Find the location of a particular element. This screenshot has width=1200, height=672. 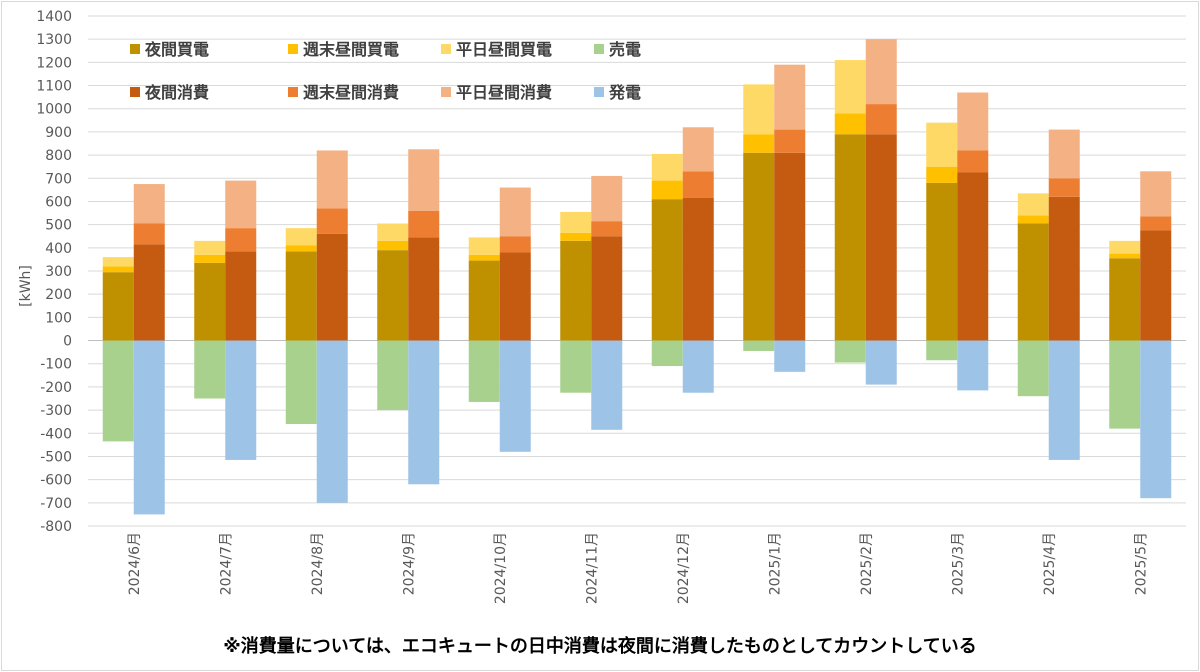

x-tick-label: 2025/1月 is located at coordinates (775, 563).